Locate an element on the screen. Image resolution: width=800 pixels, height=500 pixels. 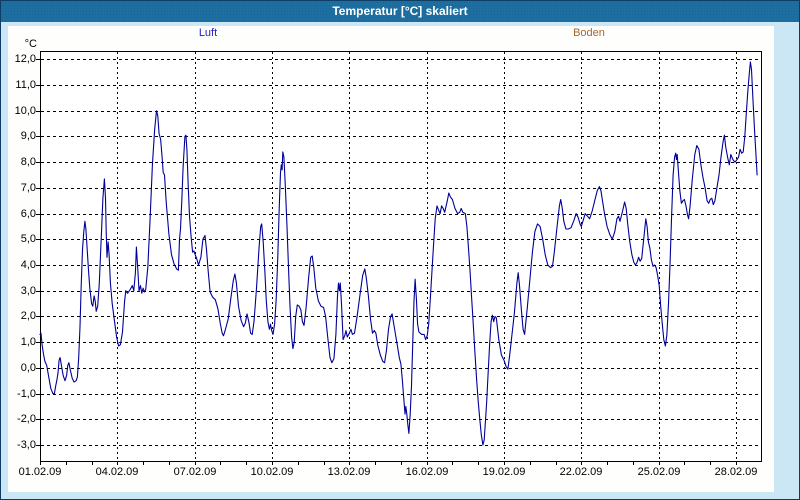
x-axis-tick-label: 10.02.09 is located at coordinates (272, 472).